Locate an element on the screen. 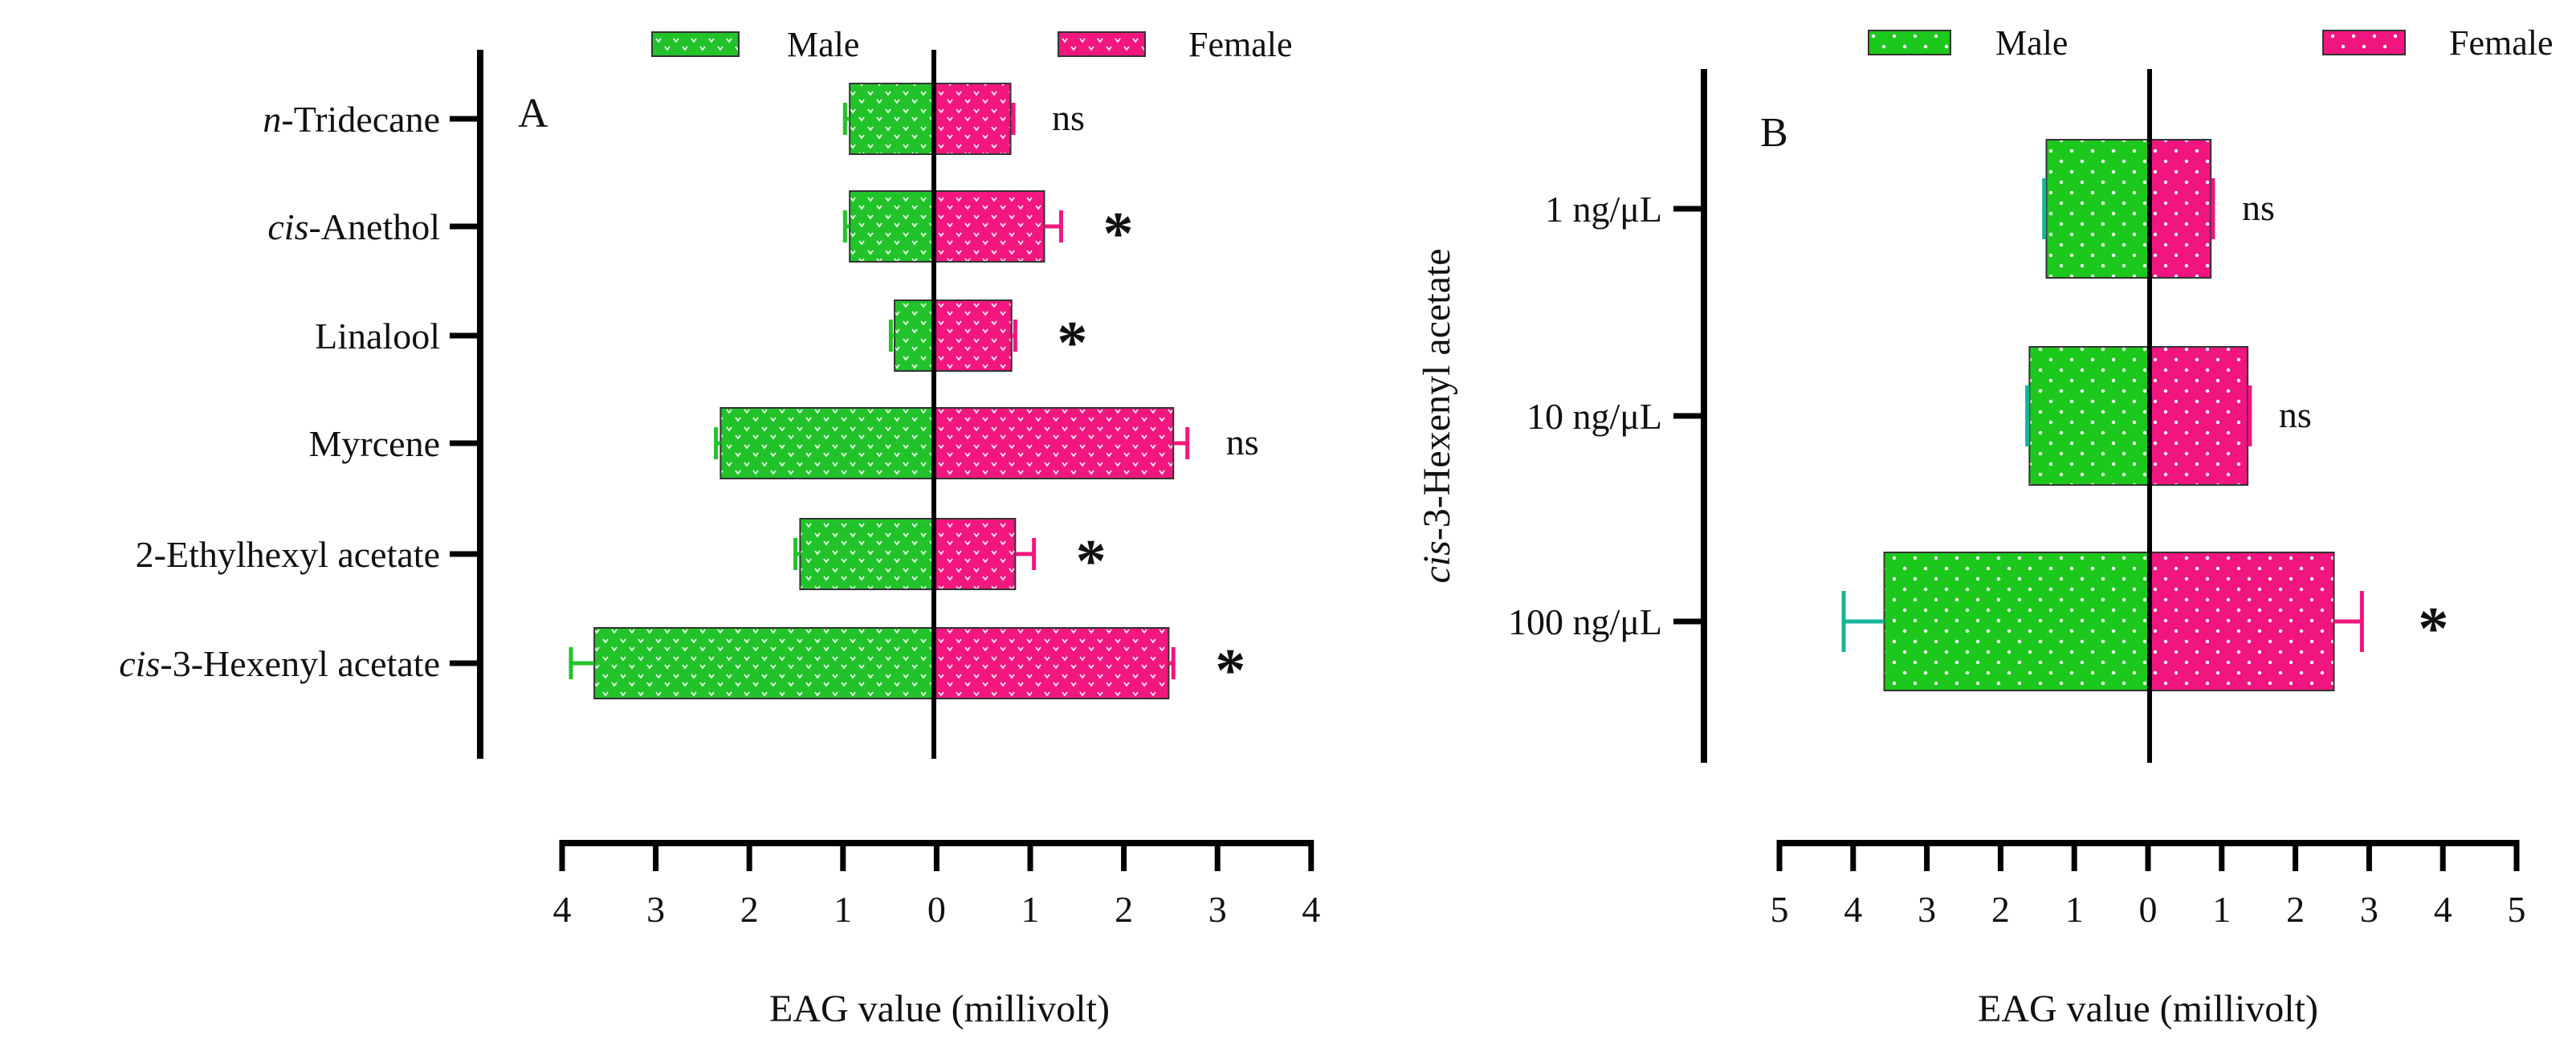 The width and height of the screenshot is (2576, 1043). panel-a-label: A is located at coordinates (533, 113).